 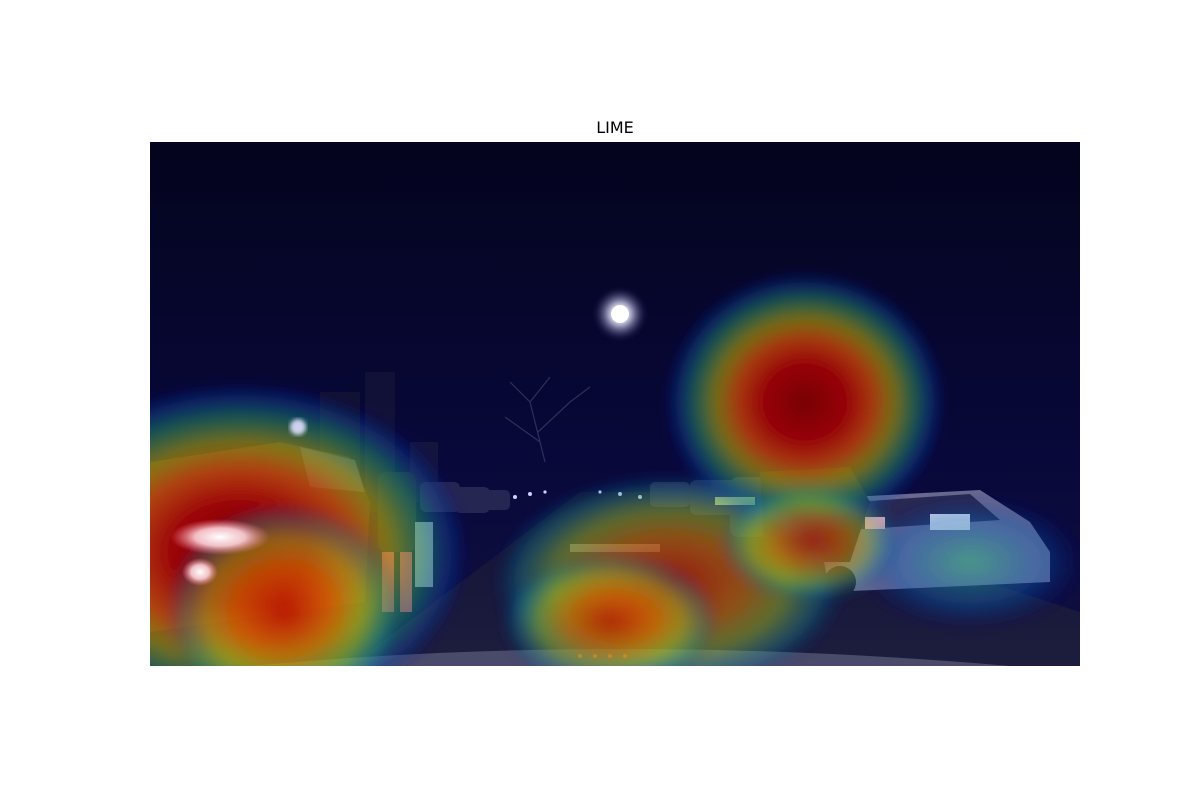 What do you see at coordinates (615, 127) in the screenshot?
I see `figure-title: LIME` at bounding box center [615, 127].